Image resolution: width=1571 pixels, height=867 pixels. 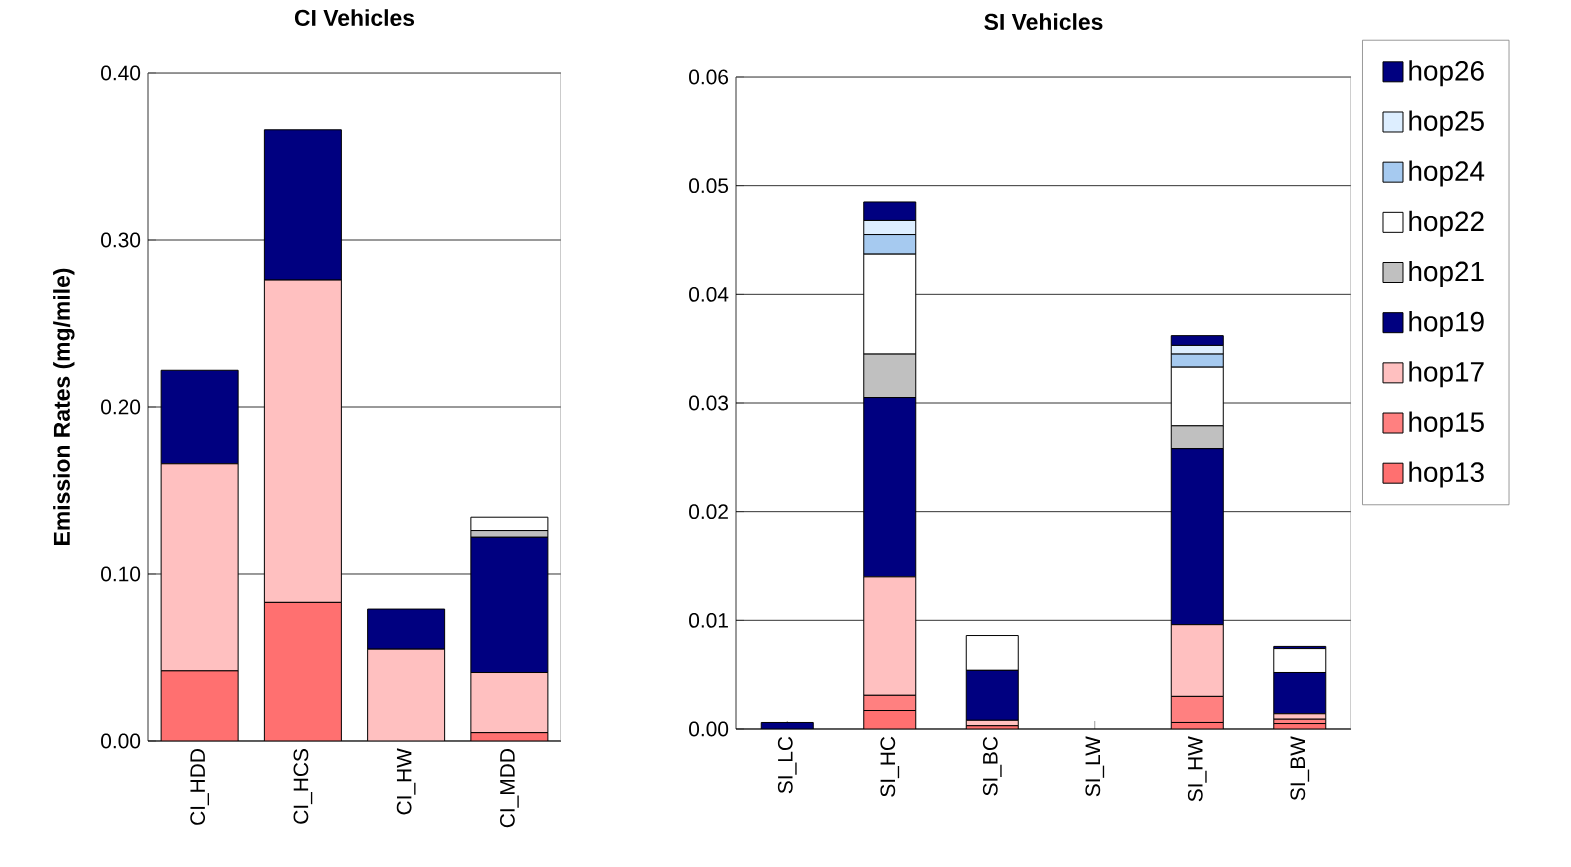 What do you see at coordinates (709, 186) in the screenshot?
I see `y-tick-label: 0.05` at bounding box center [709, 186].